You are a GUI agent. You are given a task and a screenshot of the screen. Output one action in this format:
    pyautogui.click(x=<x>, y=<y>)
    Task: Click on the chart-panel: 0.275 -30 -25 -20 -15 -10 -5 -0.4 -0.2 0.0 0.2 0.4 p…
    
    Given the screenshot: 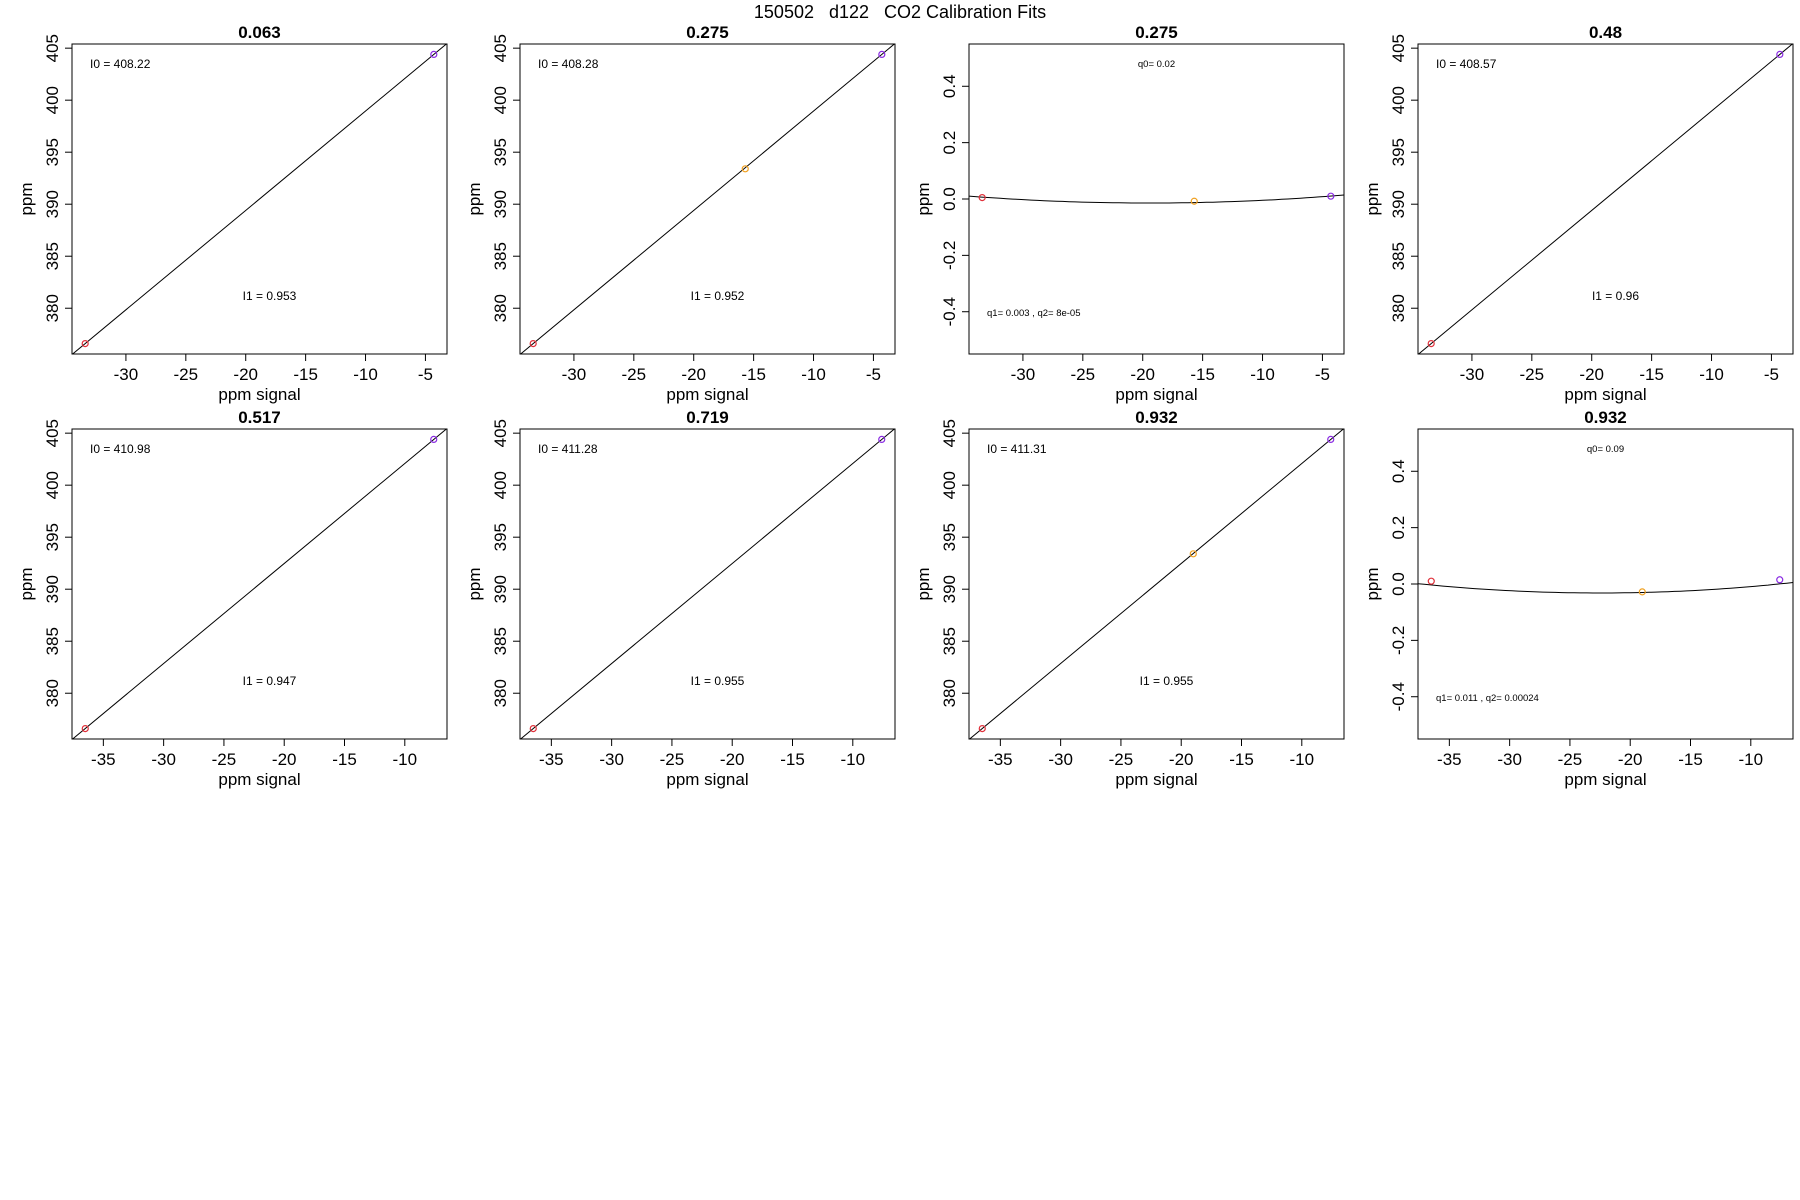 What is the action you would take?
    pyautogui.click(x=1129, y=213)
    